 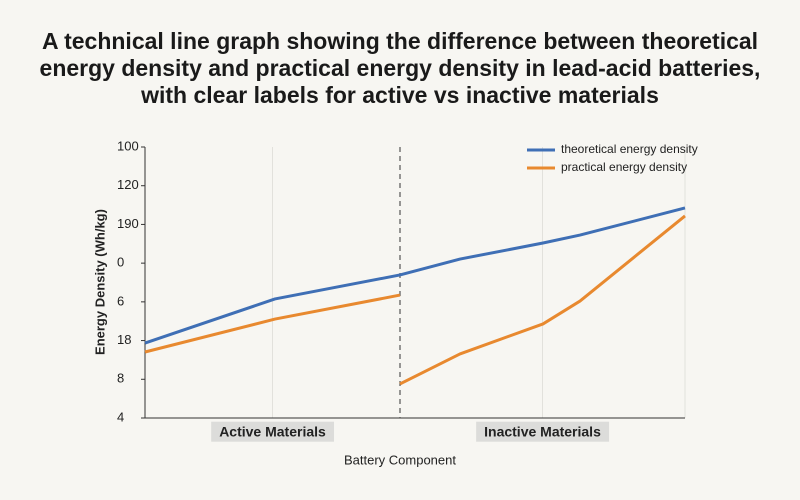 I want to click on y-tick-label: 100, so click(x=128, y=145).